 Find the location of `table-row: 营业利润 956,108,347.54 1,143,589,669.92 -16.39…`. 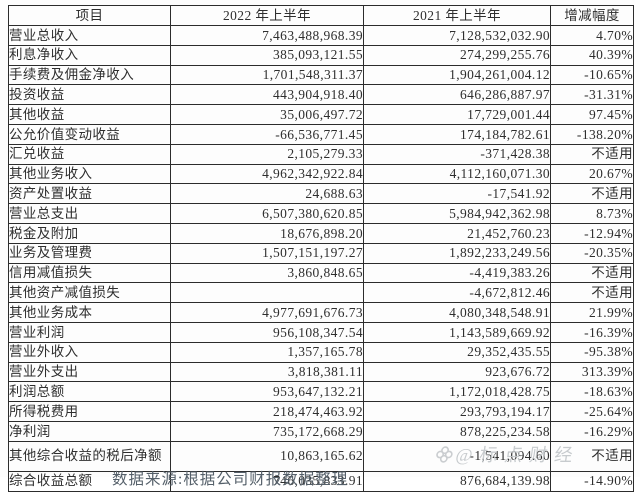

table-row: 营业利润 956,108,347.54 1,143,589,669.92 -16.39… is located at coordinates (321, 332).